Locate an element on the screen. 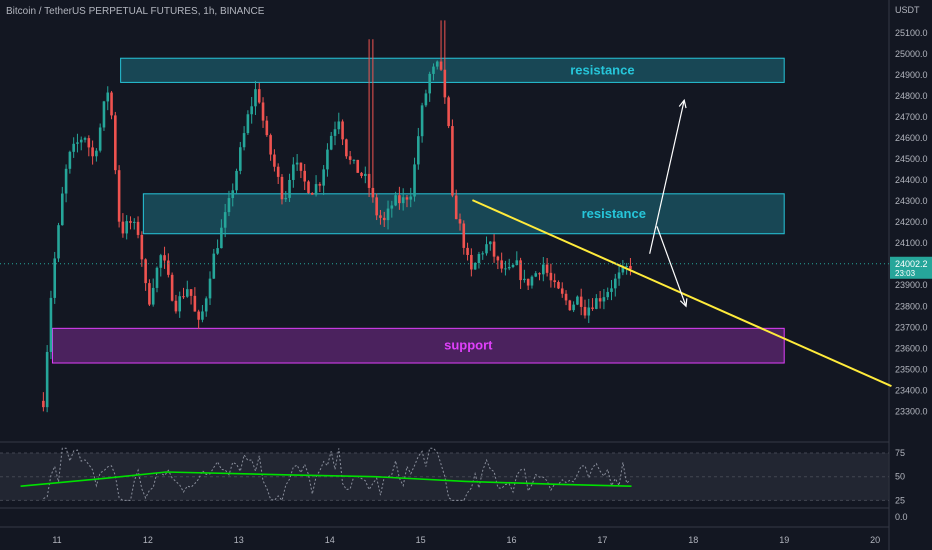 The width and height of the screenshot is (932, 550). time-tick: 20 is located at coordinates (875, 540).